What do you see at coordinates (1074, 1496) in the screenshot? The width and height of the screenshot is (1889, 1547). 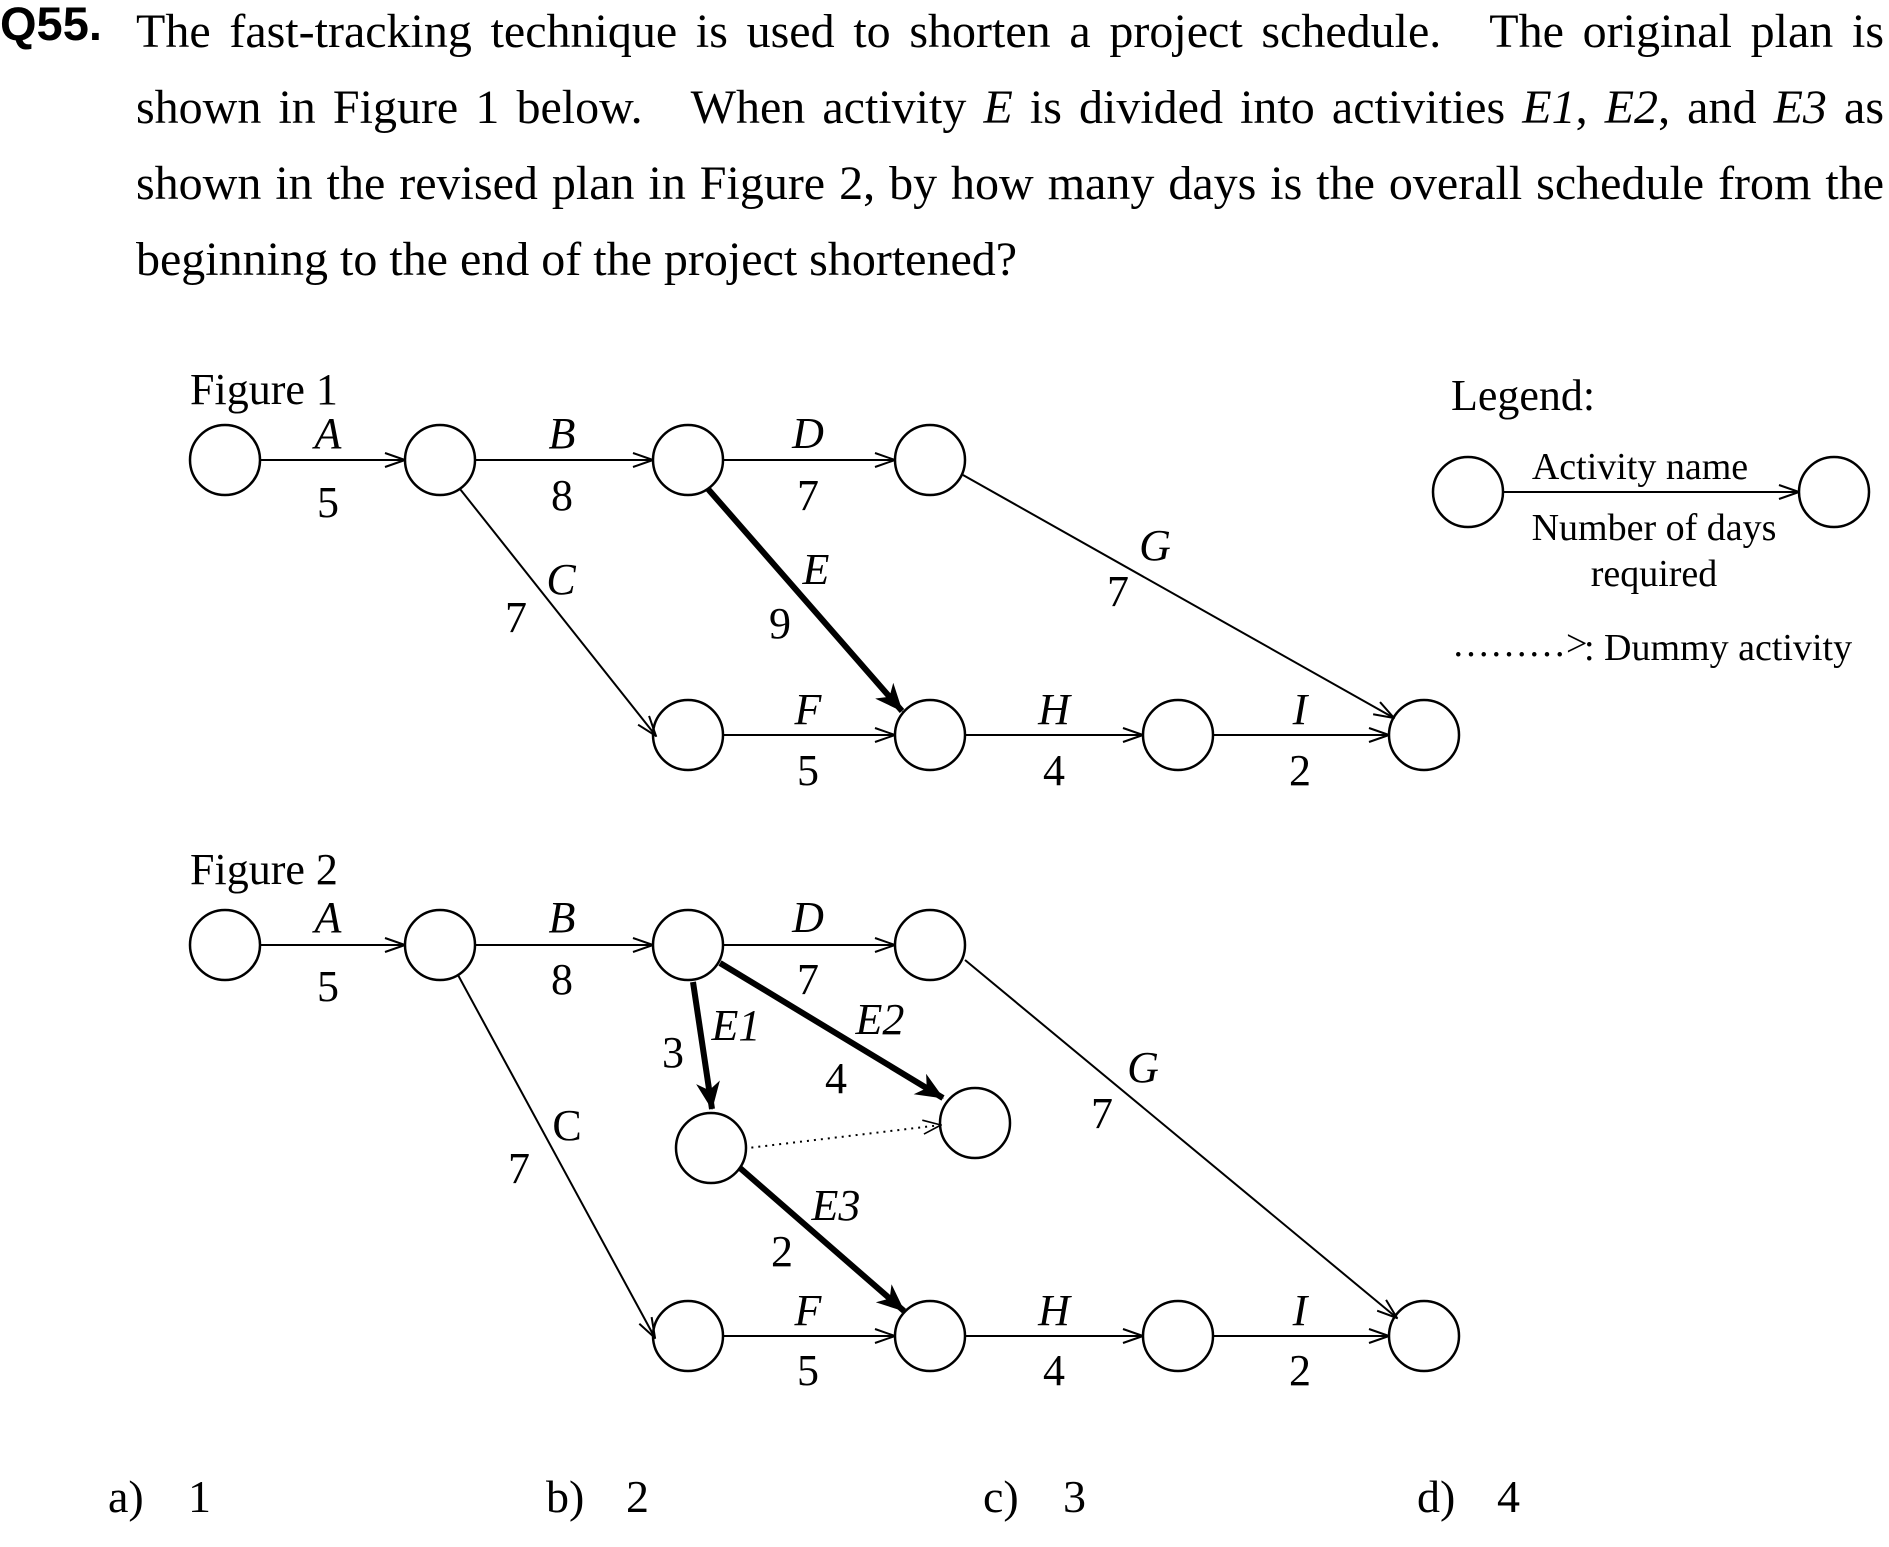 I see `option-value: 3` at bounding box center [1074, 1496].